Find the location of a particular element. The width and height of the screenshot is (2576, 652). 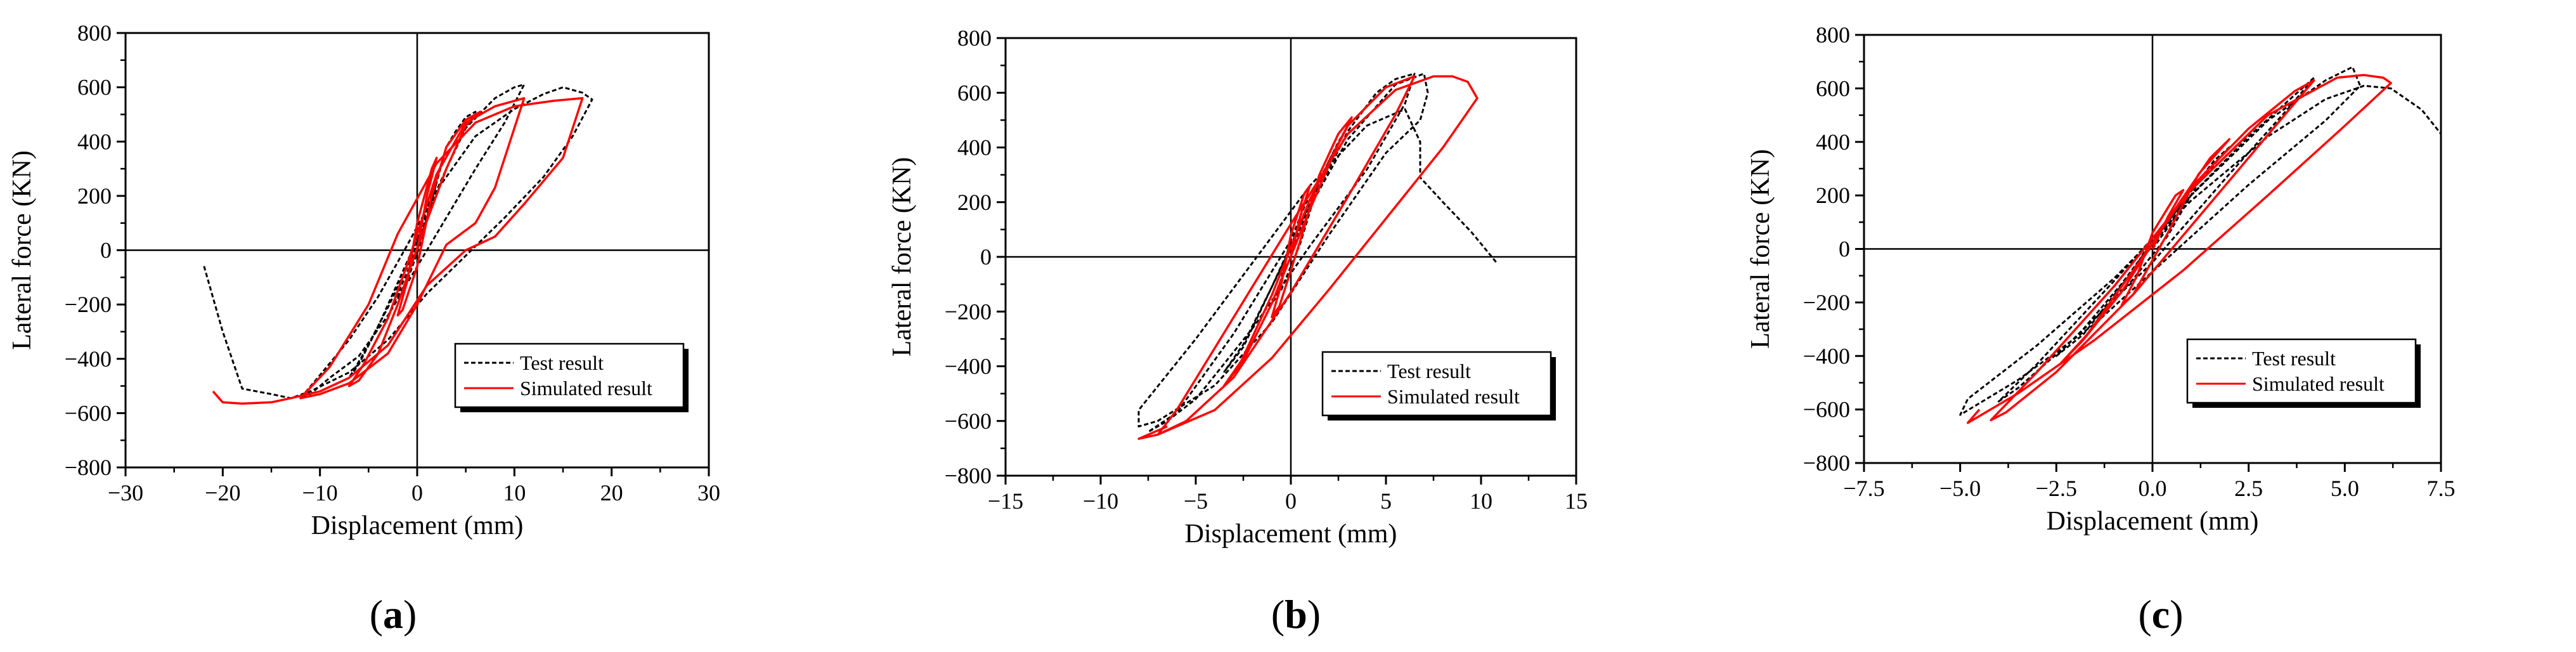

x-tick-label: −5.0 is located at coordinates (1960, 488).